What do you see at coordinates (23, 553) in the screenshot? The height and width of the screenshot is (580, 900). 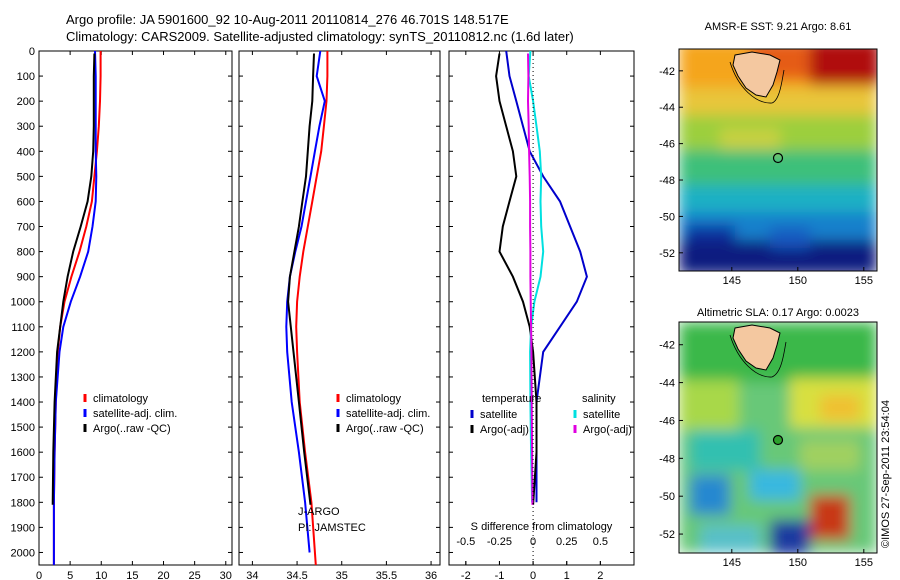 I see `depth-tick-label: 2000` at bounding box center [23, 553].